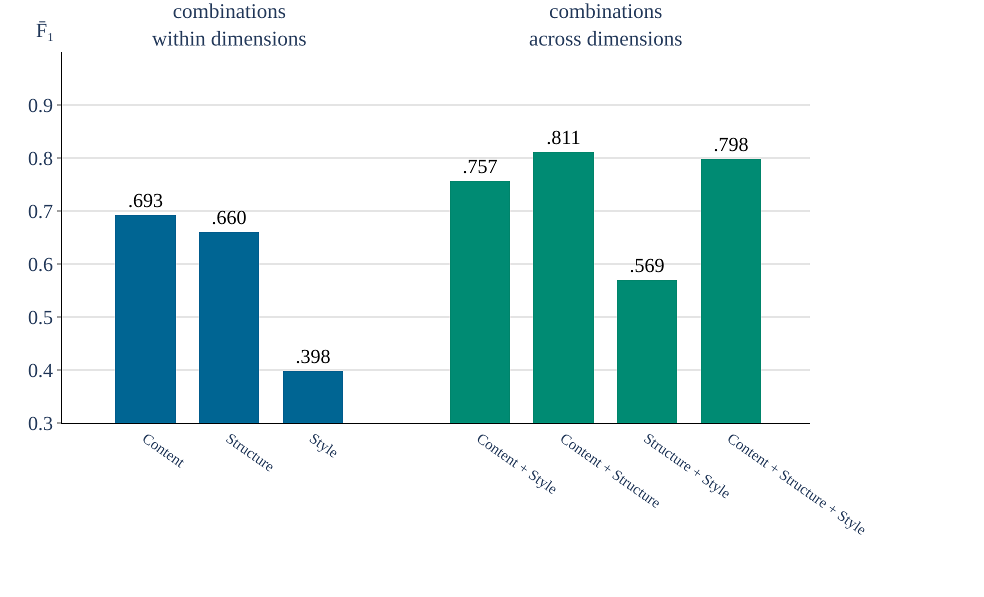 The image size is (984, 597). I want to click on y-tick-label: 0.7, so click(40, 212).